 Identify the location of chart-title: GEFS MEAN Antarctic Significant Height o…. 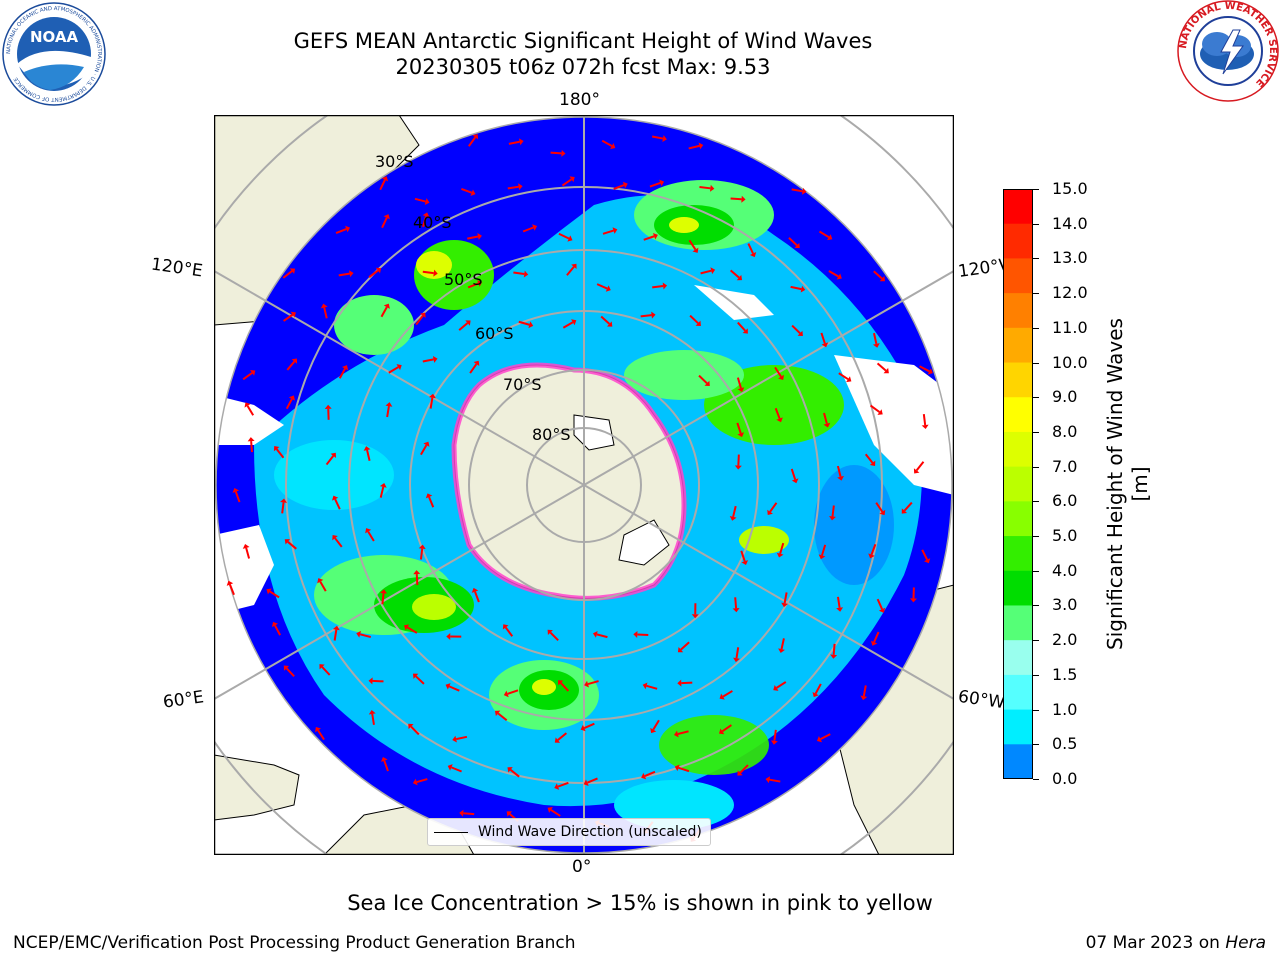
(583, 41).